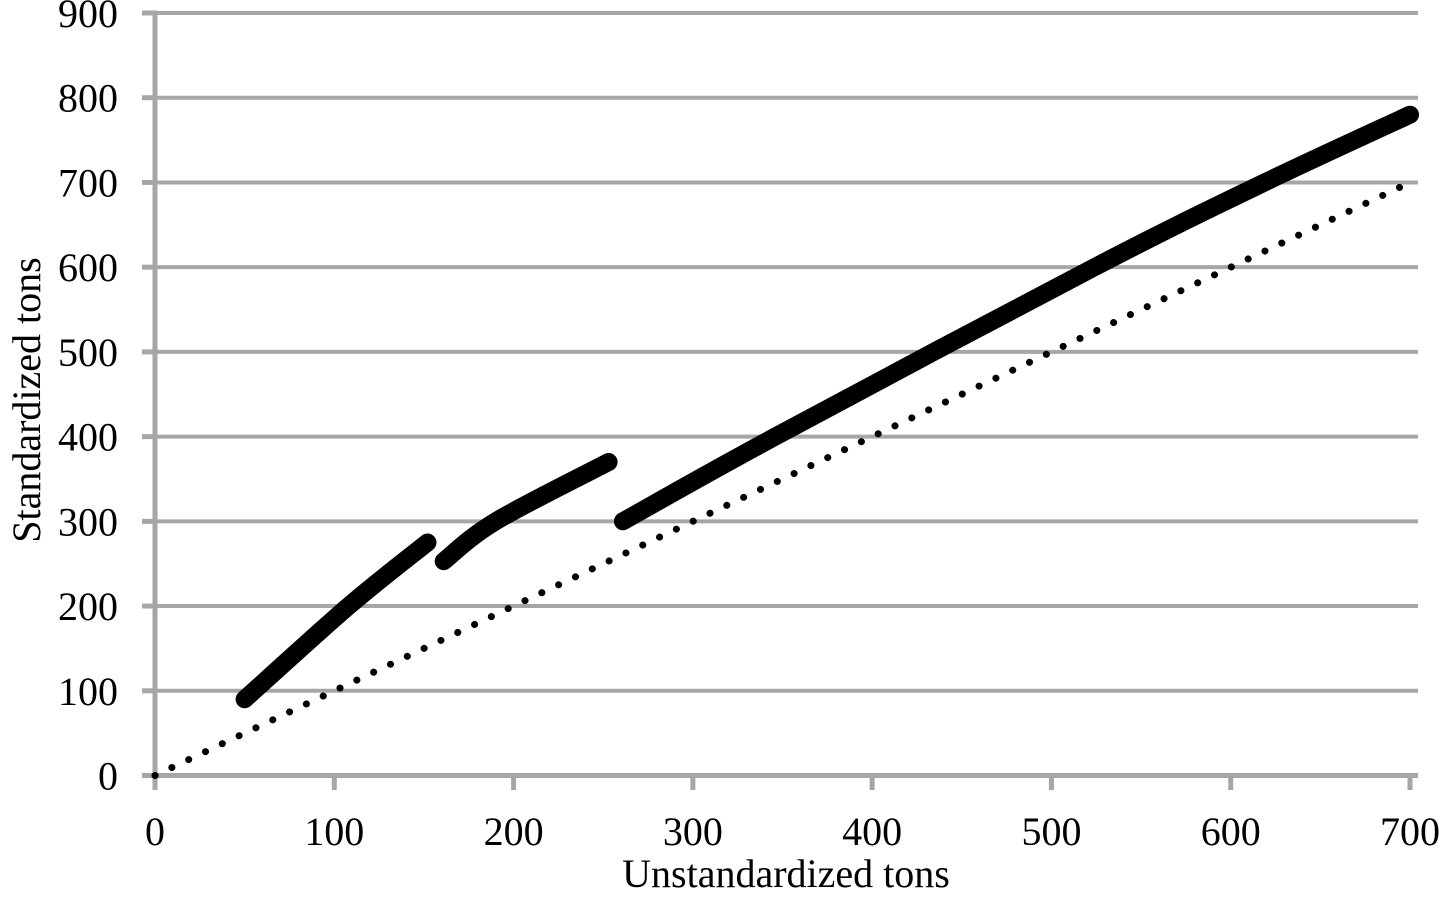 The image size is (1444, 897). What do you see at coordinates (1231, 831) in the screenshot?
I see `x-tick-label: 600` at bounding box center [1231, 831].